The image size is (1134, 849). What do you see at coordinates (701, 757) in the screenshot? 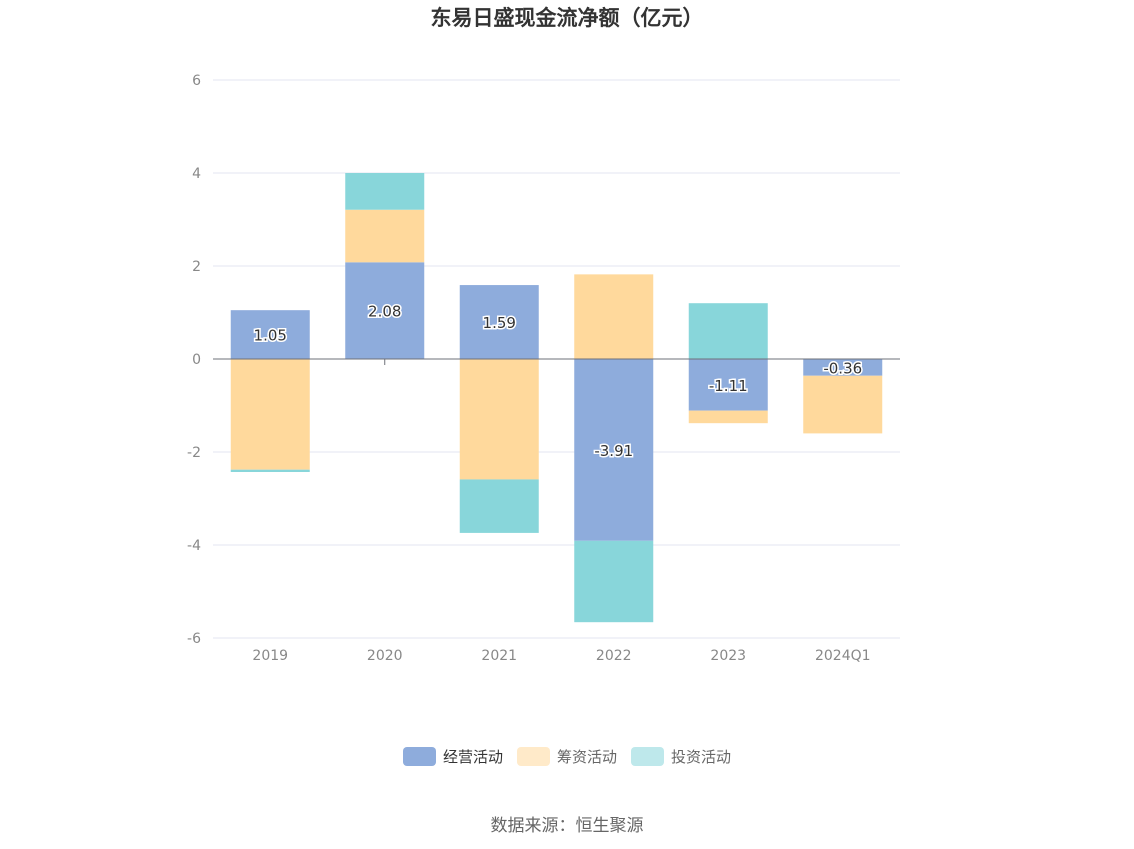
I see `legend-label: 投资活动` at bounding box center [701, 757].